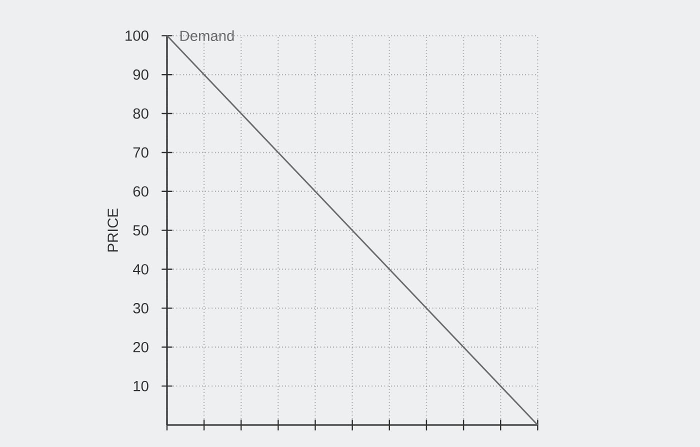 Image resolution: width=700 pixels, height=447 pixels. What do you see at coordinates (140, 347) in the screenshot?
I see `y-tick-label: 20` at bounding box center [140, 347].